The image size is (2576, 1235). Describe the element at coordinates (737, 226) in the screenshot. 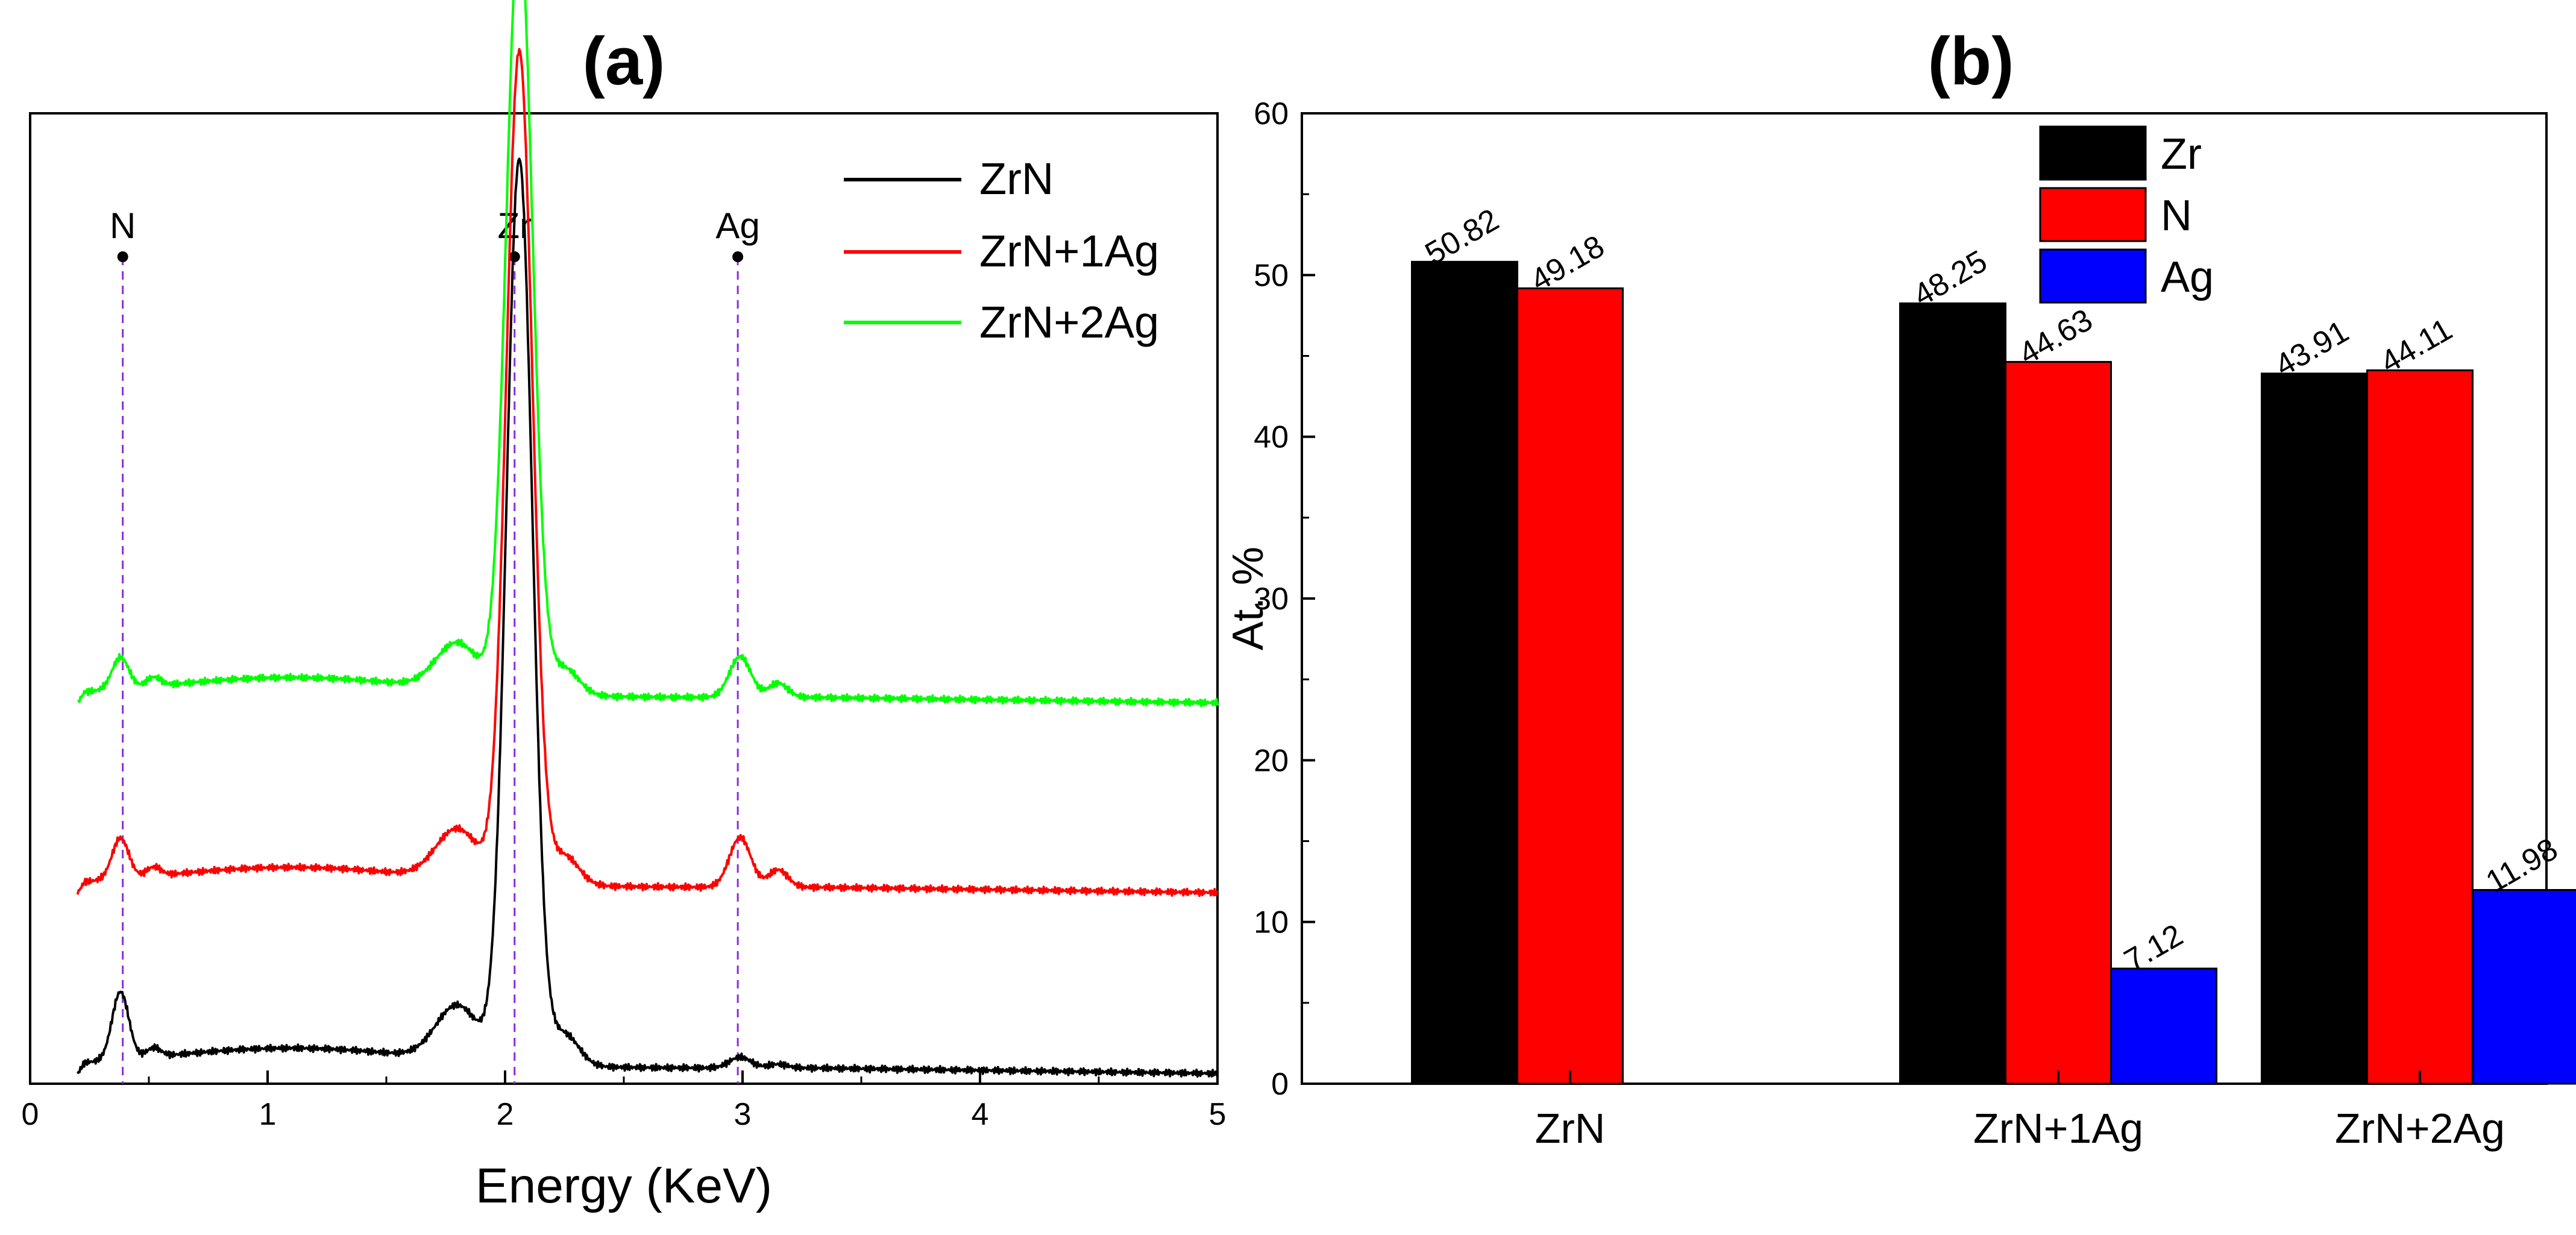

I see `ref-label-ag: Ag` at that location.